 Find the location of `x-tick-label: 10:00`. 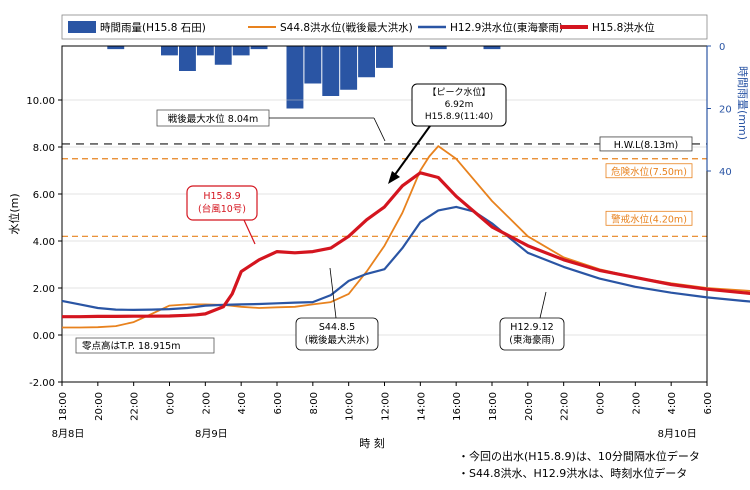

x-tick-label: 10:00 is located at coordinates (350, 406).